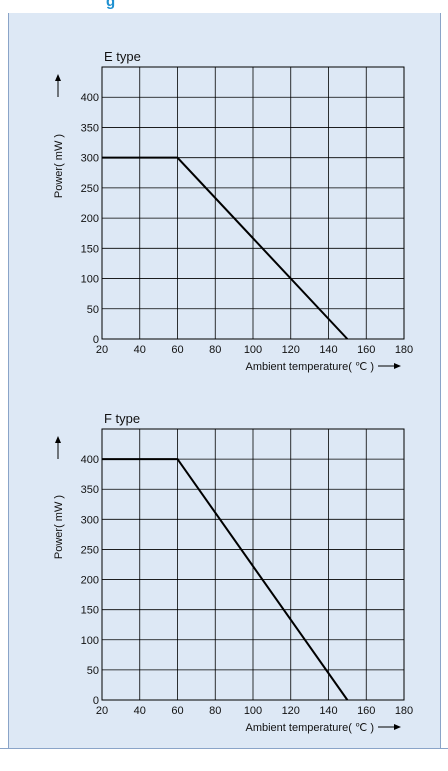 This screenshot has height=771, width=448. Describe the element at coordinates (224, 748) in the screenshot. I see `bottom-rule` at that location.